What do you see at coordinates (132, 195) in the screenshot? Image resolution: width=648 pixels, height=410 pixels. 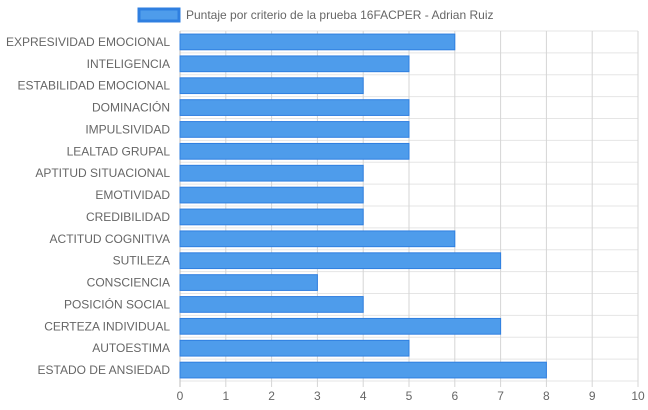 I see `y-tick-label: EMOTIVIDAD` at bounding box center [132, 195].